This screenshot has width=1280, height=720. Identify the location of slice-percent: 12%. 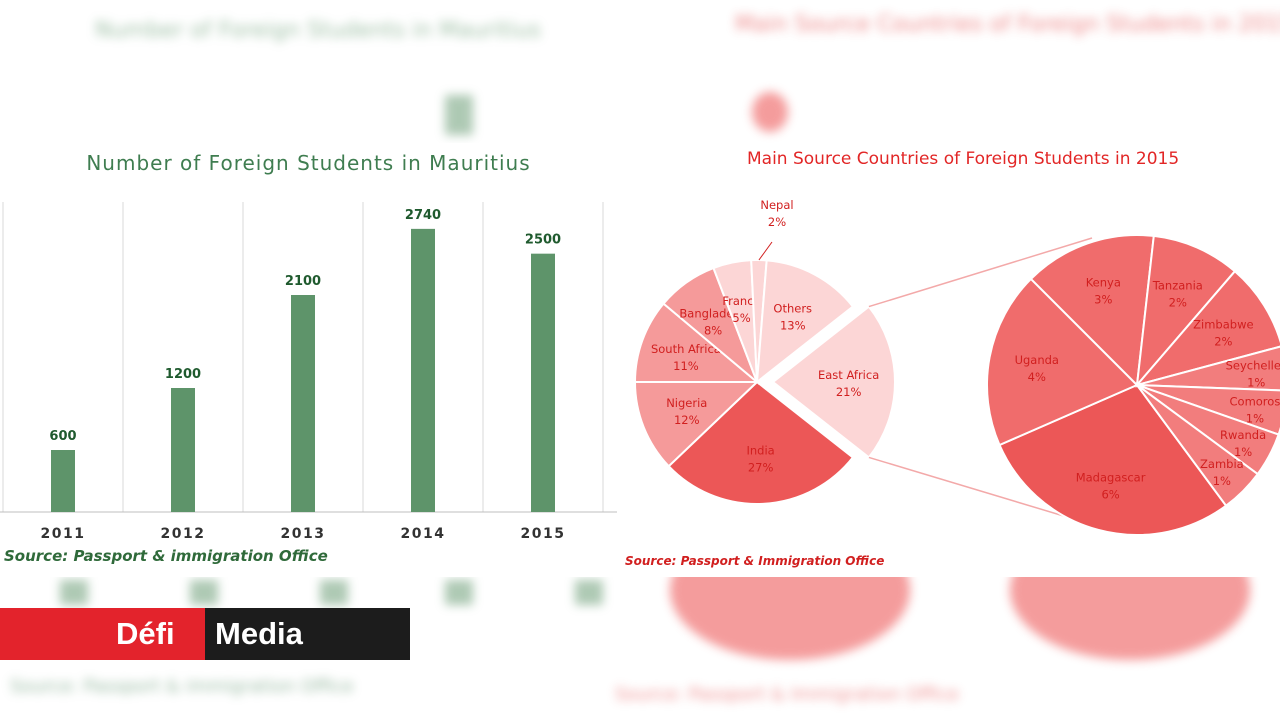
(687, 420).